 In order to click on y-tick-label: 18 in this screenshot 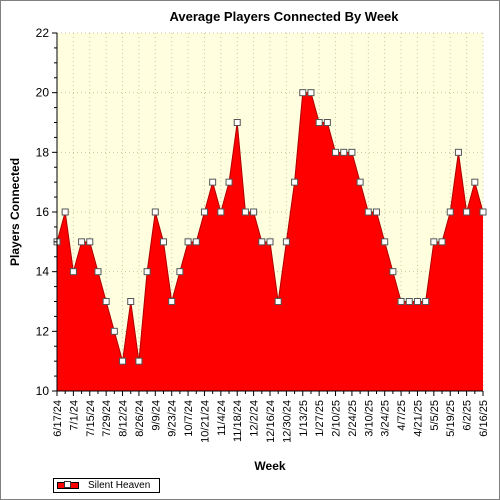, I will do `click(43, 152)`.